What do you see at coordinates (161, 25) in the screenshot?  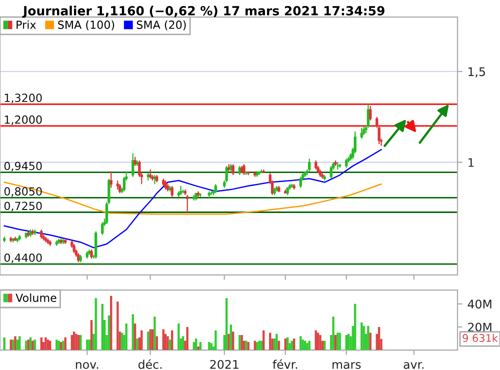 I see `legend-label: SMA (20)` at bounding box center [161, 25].